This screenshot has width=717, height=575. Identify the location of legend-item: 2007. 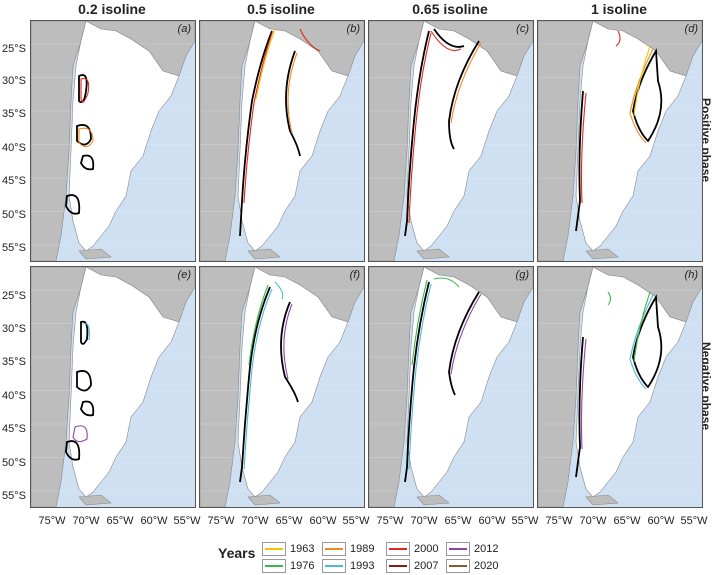
(412, 566).